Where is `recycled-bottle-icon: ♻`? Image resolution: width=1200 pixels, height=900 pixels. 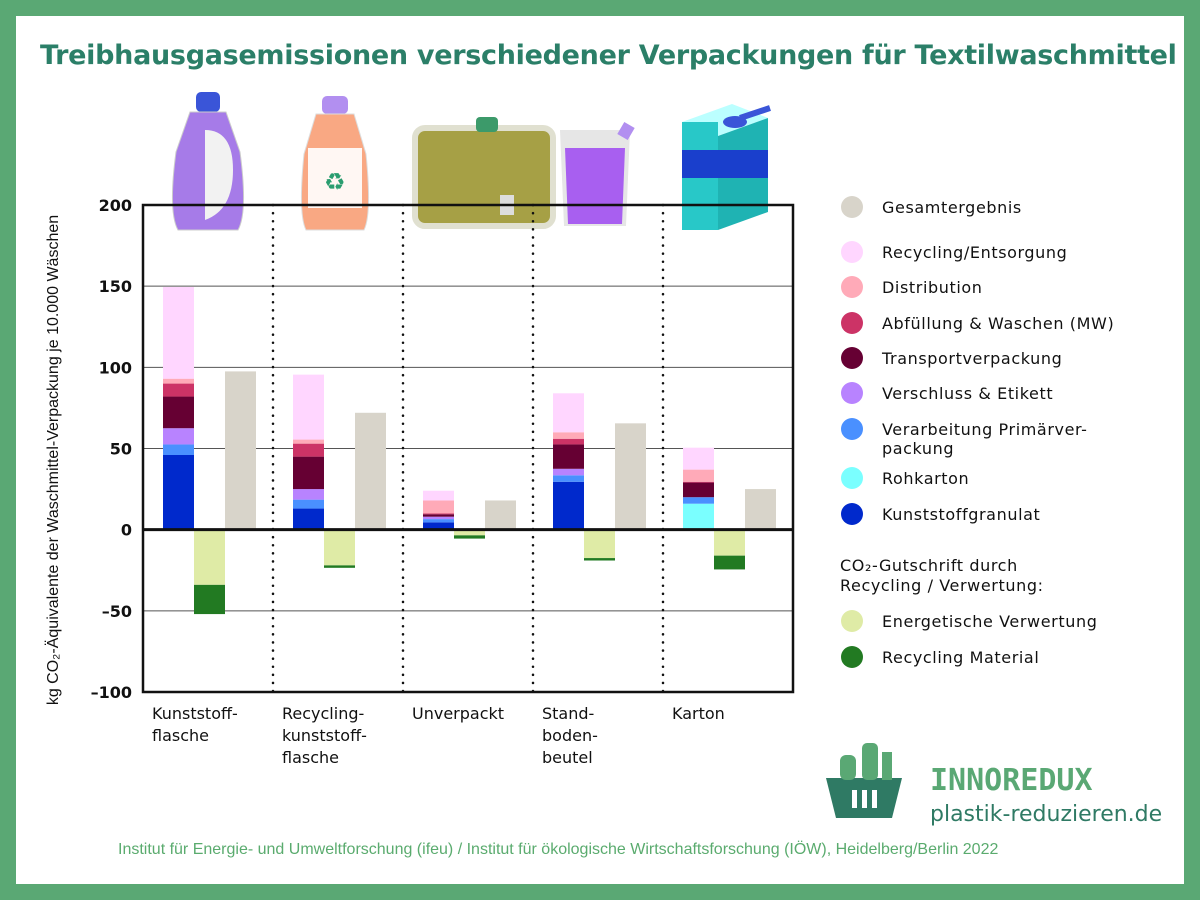 recycled-bottle-icon: ♻ is located at coordinates (335, 163).